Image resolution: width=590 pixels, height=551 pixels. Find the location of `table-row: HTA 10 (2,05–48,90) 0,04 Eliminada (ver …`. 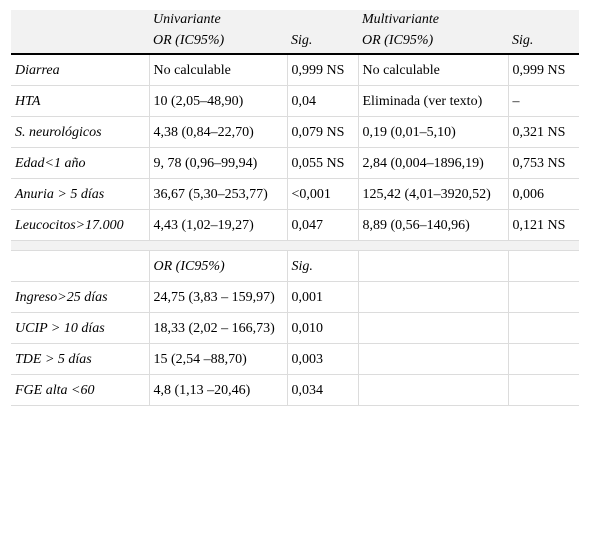

table-row: HTA 10 (2,05–48,90) 0,04 Eliminada (ver … is located at coordinates (295, 101).